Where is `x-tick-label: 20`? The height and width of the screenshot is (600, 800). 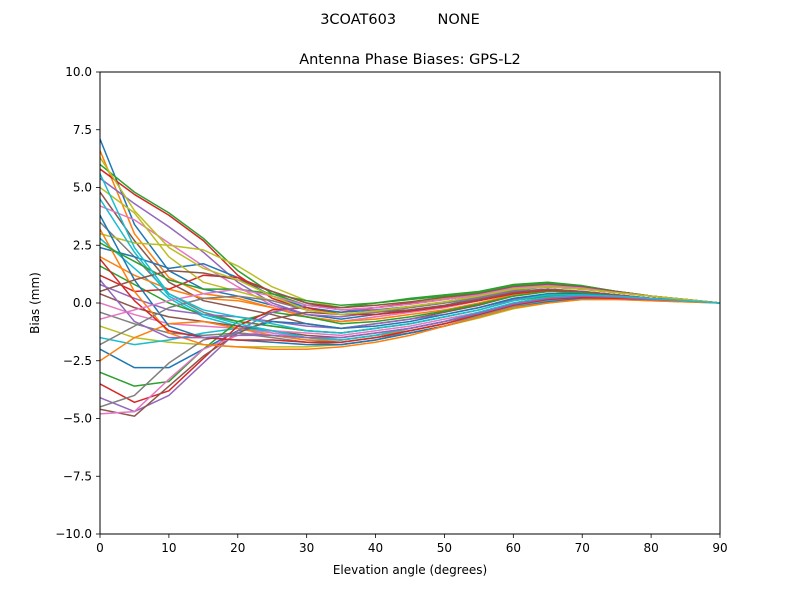 x-tick-label: 20 is located at coordinates (237, 548).